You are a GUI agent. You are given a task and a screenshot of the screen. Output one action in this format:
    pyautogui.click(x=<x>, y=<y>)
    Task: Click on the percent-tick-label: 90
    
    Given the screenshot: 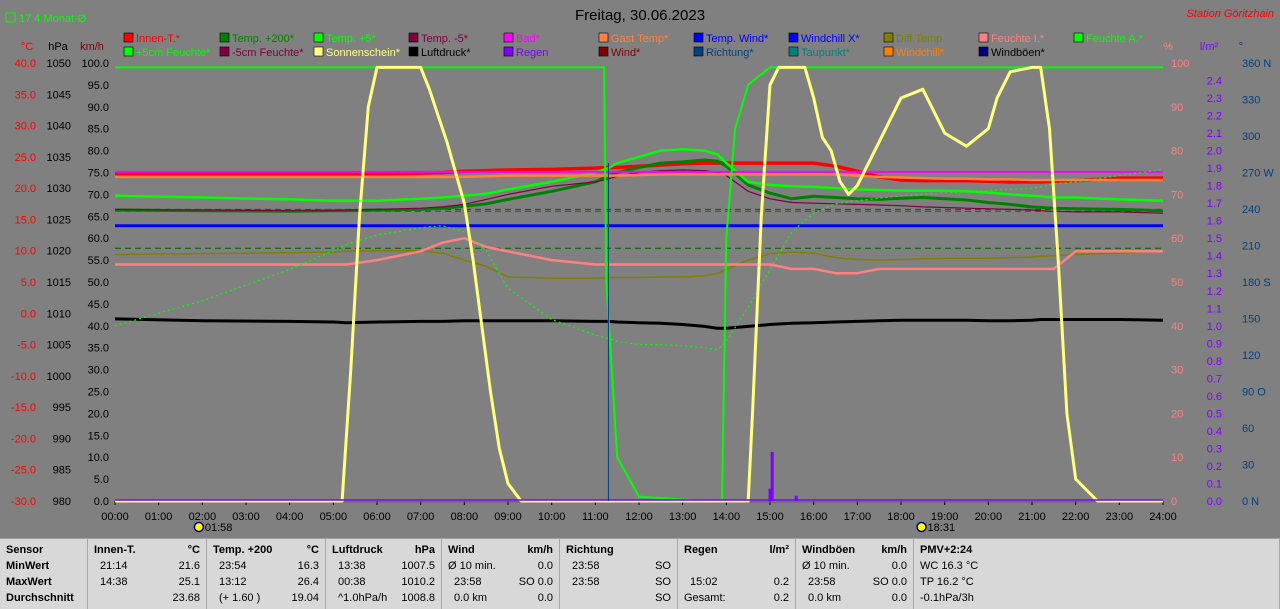 What is the action you would take?
    pyautogui.click(x=1177, y=108)
    